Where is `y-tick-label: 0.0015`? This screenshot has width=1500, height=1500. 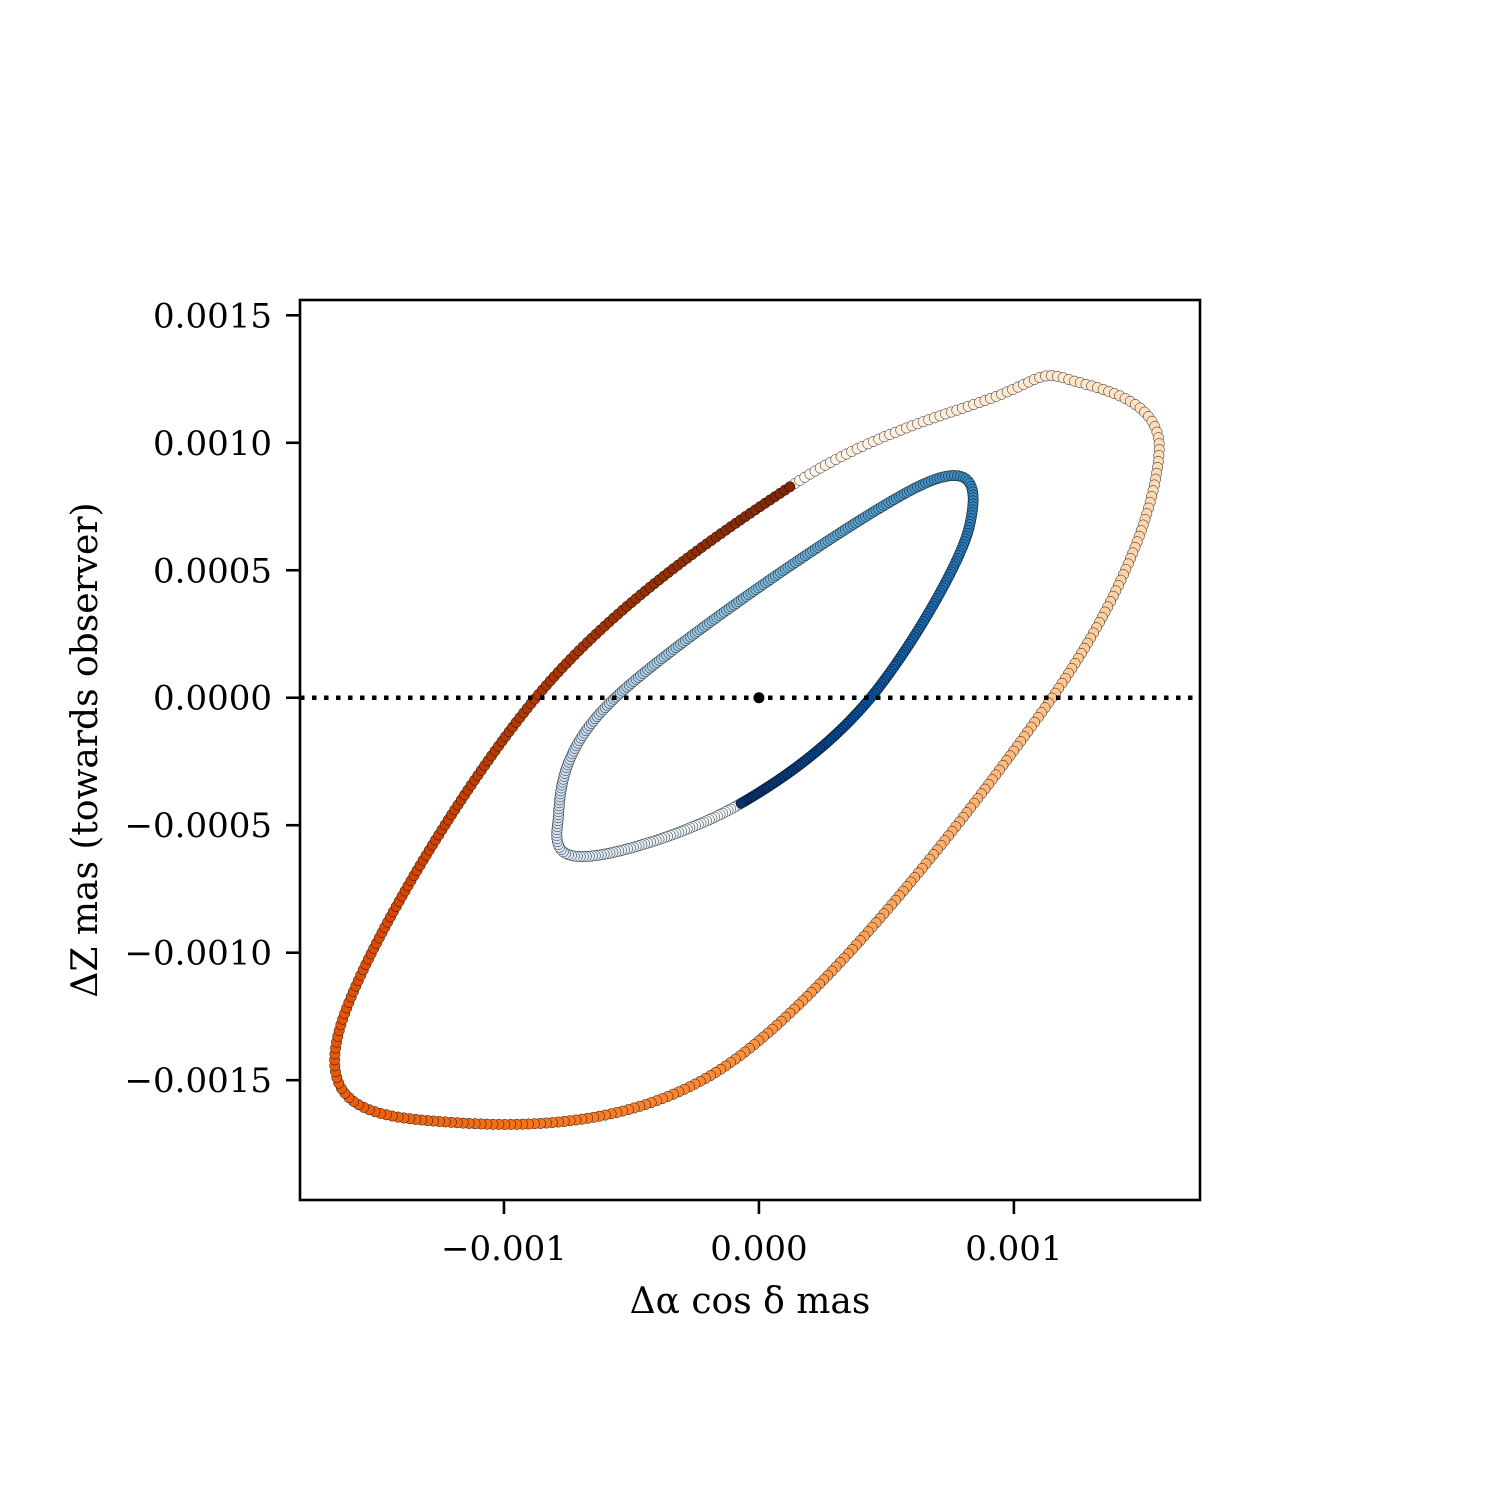 y-tick-label: 0.0015 is located at coordinates (212, 316).